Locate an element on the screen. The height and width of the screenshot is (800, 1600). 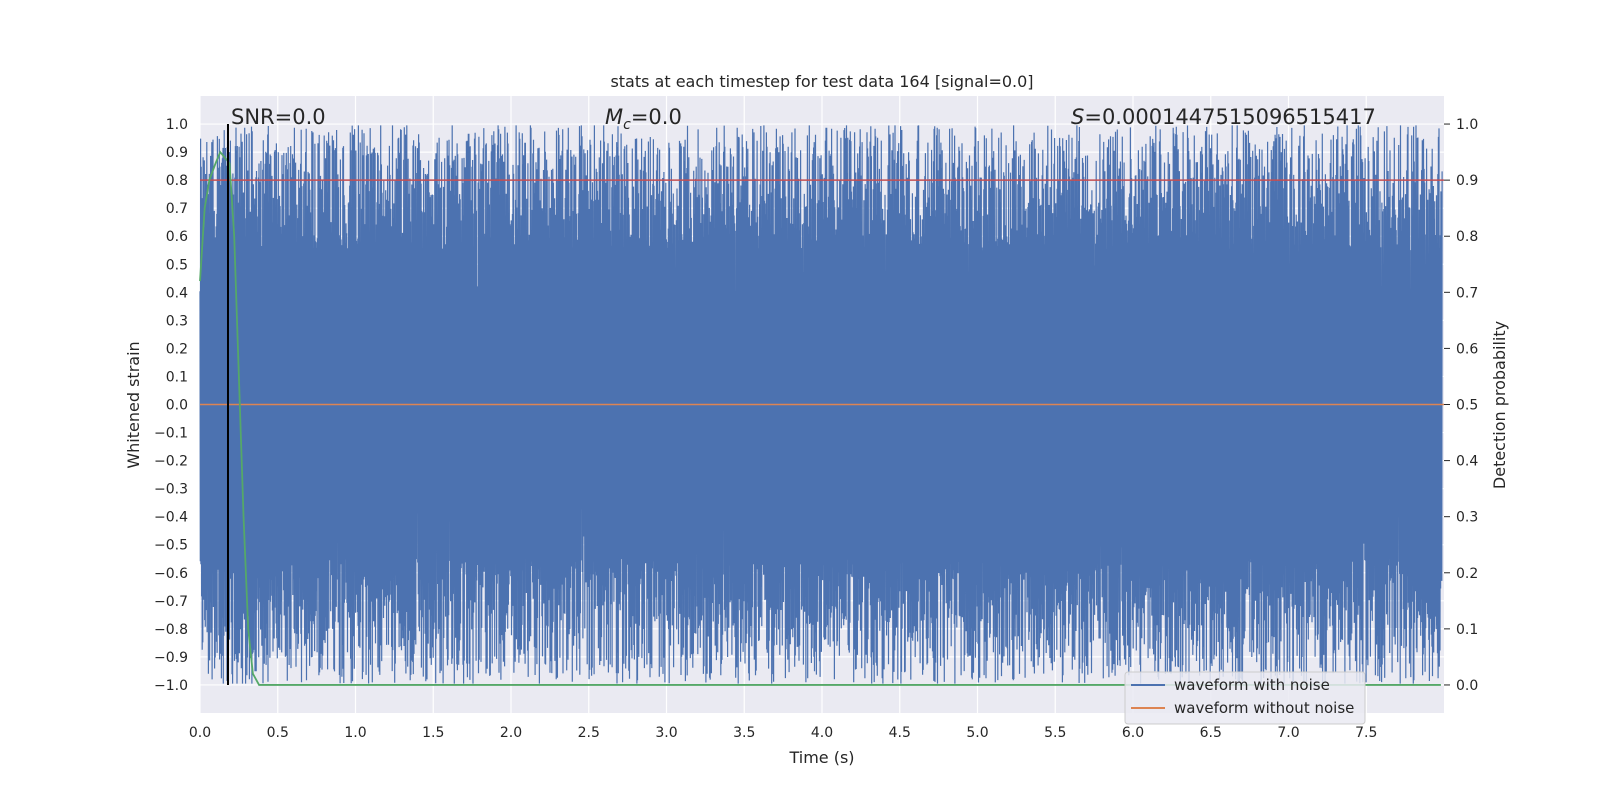
x-tick-label: 2.5 is located at coordinates (589, 733).